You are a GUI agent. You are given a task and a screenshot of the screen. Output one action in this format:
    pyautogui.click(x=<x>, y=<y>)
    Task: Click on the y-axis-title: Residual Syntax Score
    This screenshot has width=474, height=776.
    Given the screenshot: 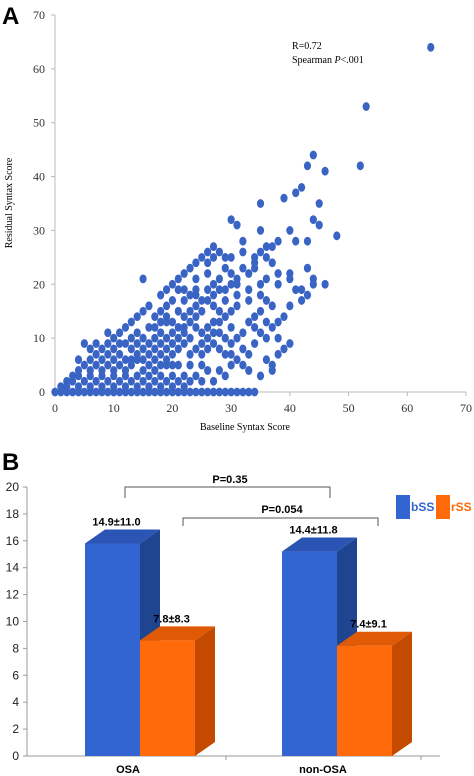 What is the action you would take?
    pyautogui.click(x=9, y=202)
    